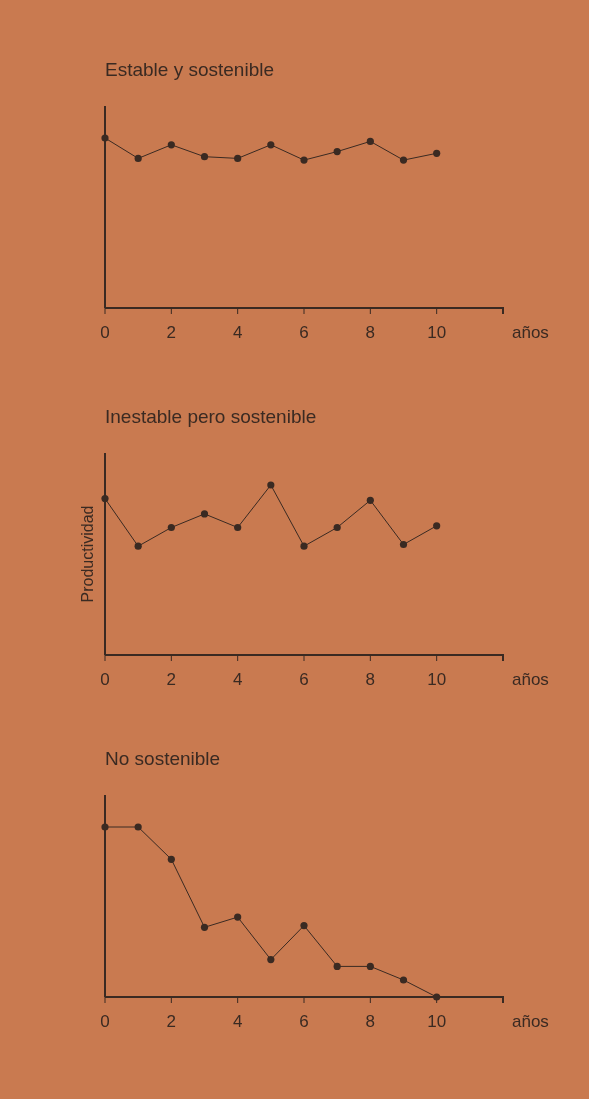 The image size is (589, 1099). What do you see at coordinates (87, 554) in the screenshot?
I see `y-axis-title: Productividad` at bounding box center [87, 554].